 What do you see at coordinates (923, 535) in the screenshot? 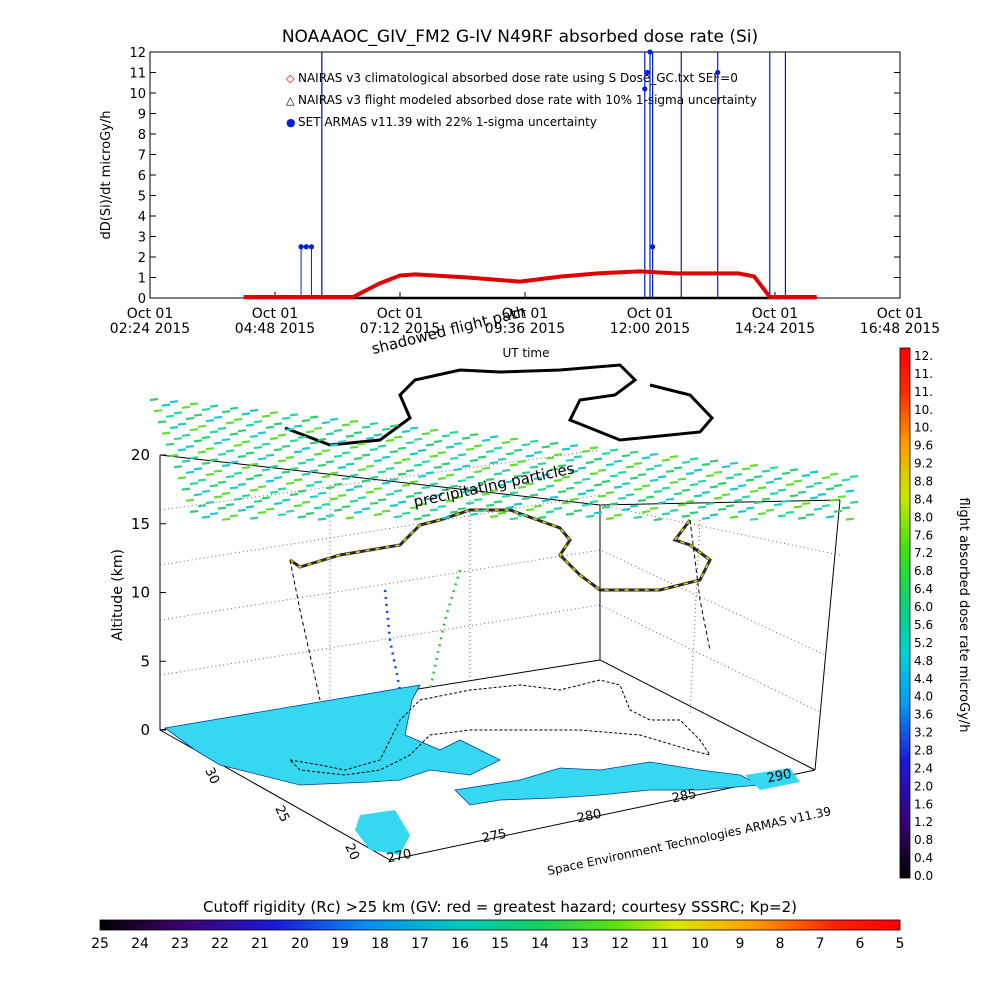
I see `dose-colorbar-tick-label: 7.6` at bounding box center [923, 535].